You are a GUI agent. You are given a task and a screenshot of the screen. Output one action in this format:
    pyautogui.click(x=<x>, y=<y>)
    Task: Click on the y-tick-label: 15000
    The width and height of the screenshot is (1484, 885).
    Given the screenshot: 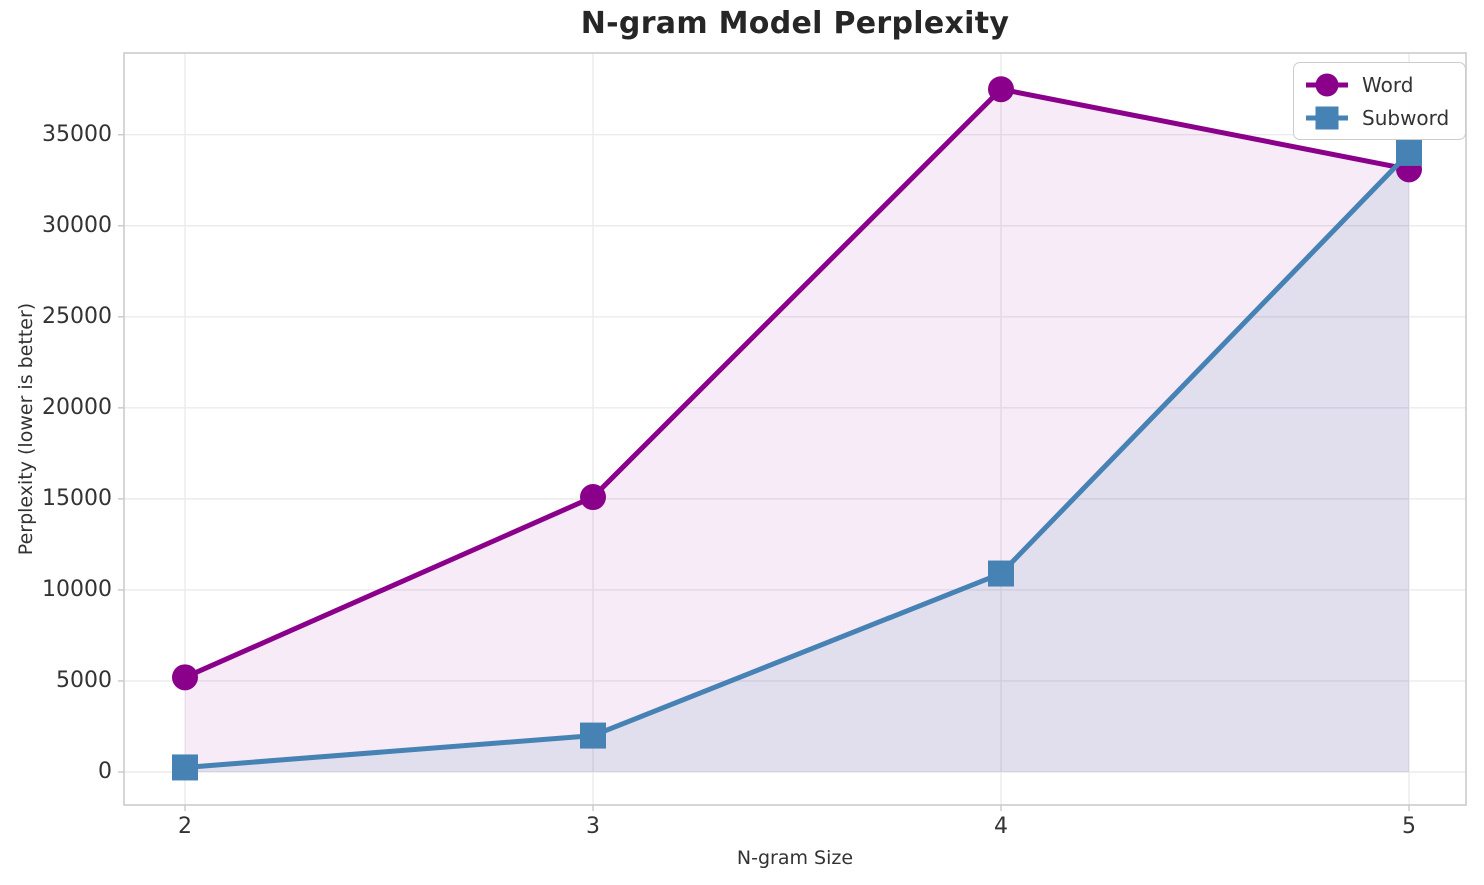 What is the action you would take?
    pyautogui.click(x=77, y=498)
    